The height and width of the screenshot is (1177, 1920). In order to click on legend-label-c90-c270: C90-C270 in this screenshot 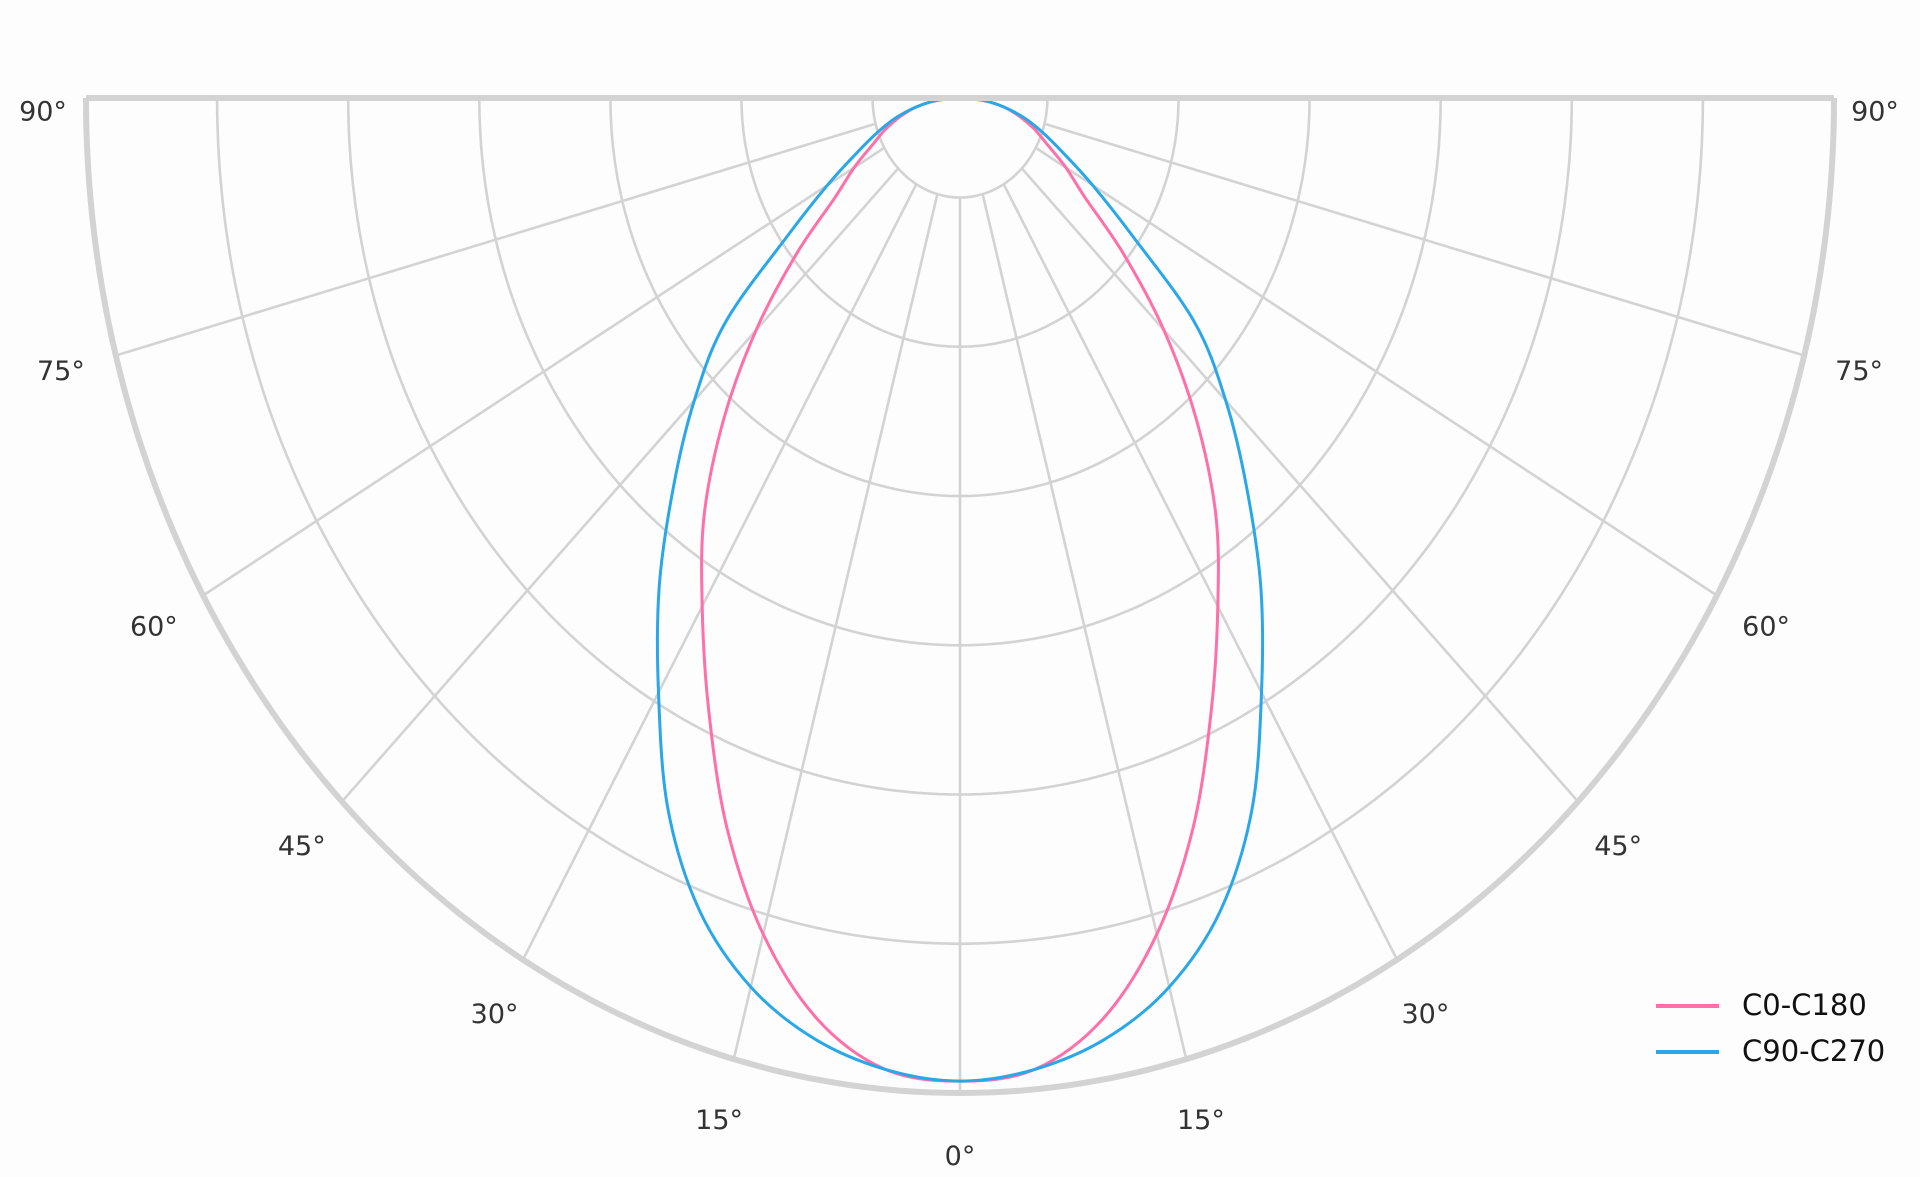, I will do `click(1813, 1051)`.